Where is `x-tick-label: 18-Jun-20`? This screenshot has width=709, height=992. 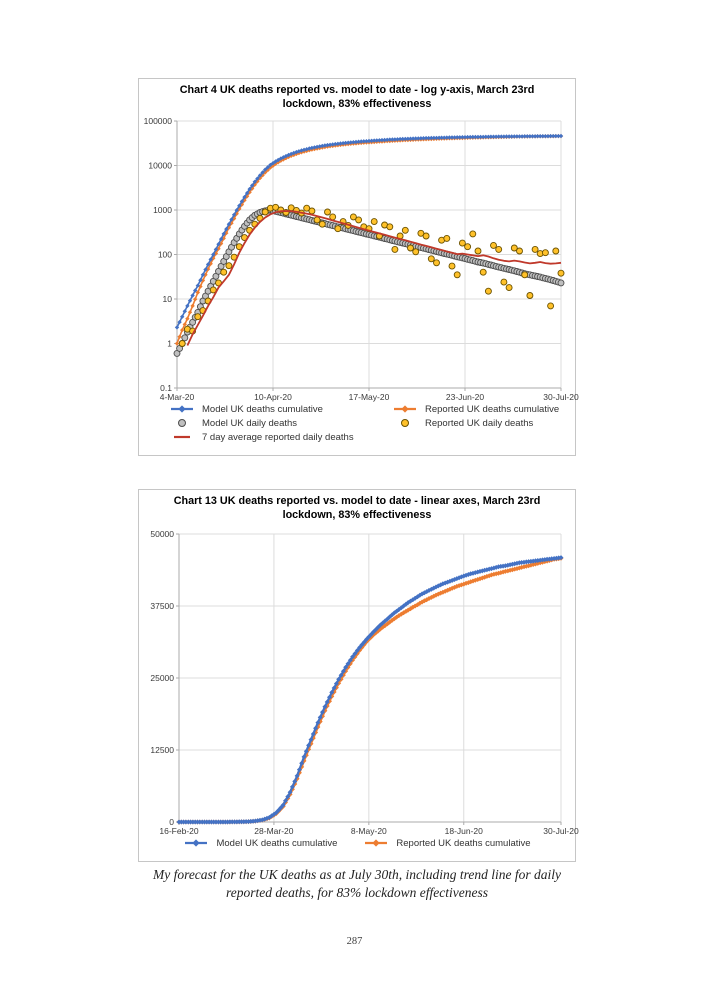 x-tick-label: 18-Jun-20 is located at coordinates (464, 831).